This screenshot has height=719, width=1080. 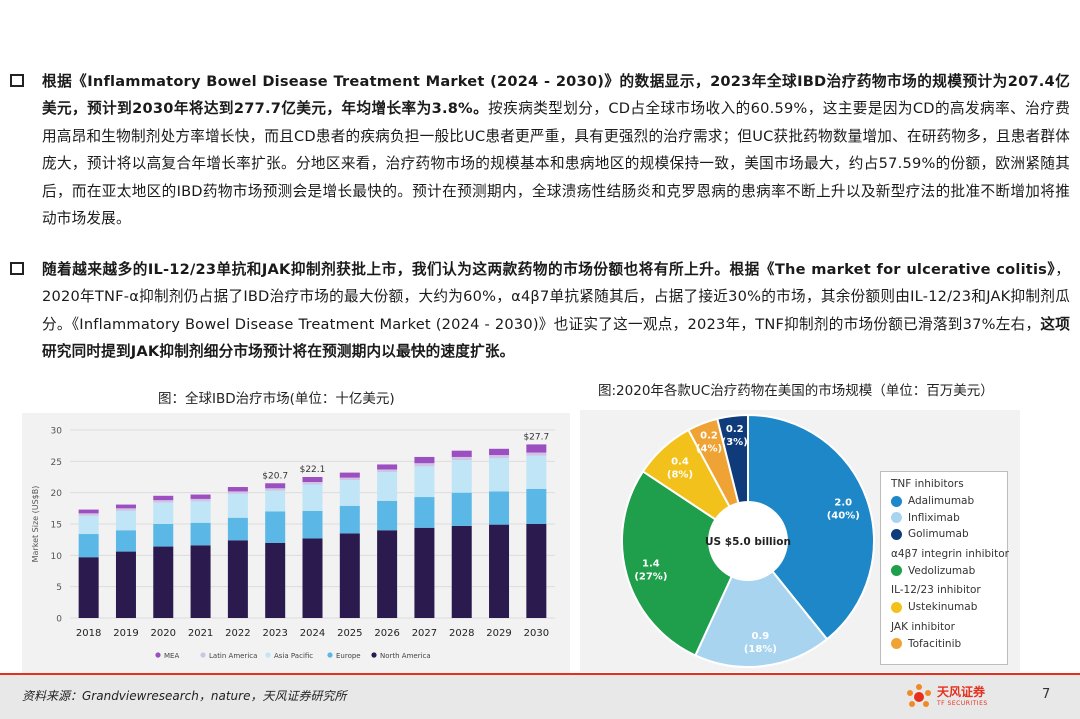 What do you see at coordinates (760, 649) in the screenshot?
I see `pie-pct-label: (18%)` at bounding box center [760, 649].